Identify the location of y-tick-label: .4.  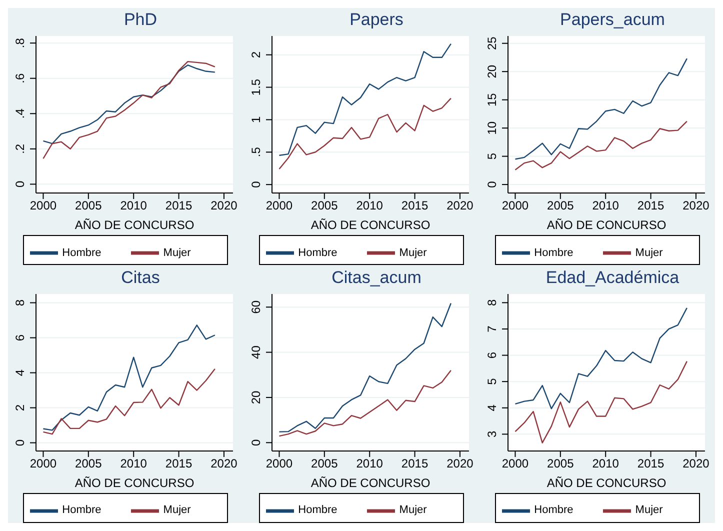
(20, 113).